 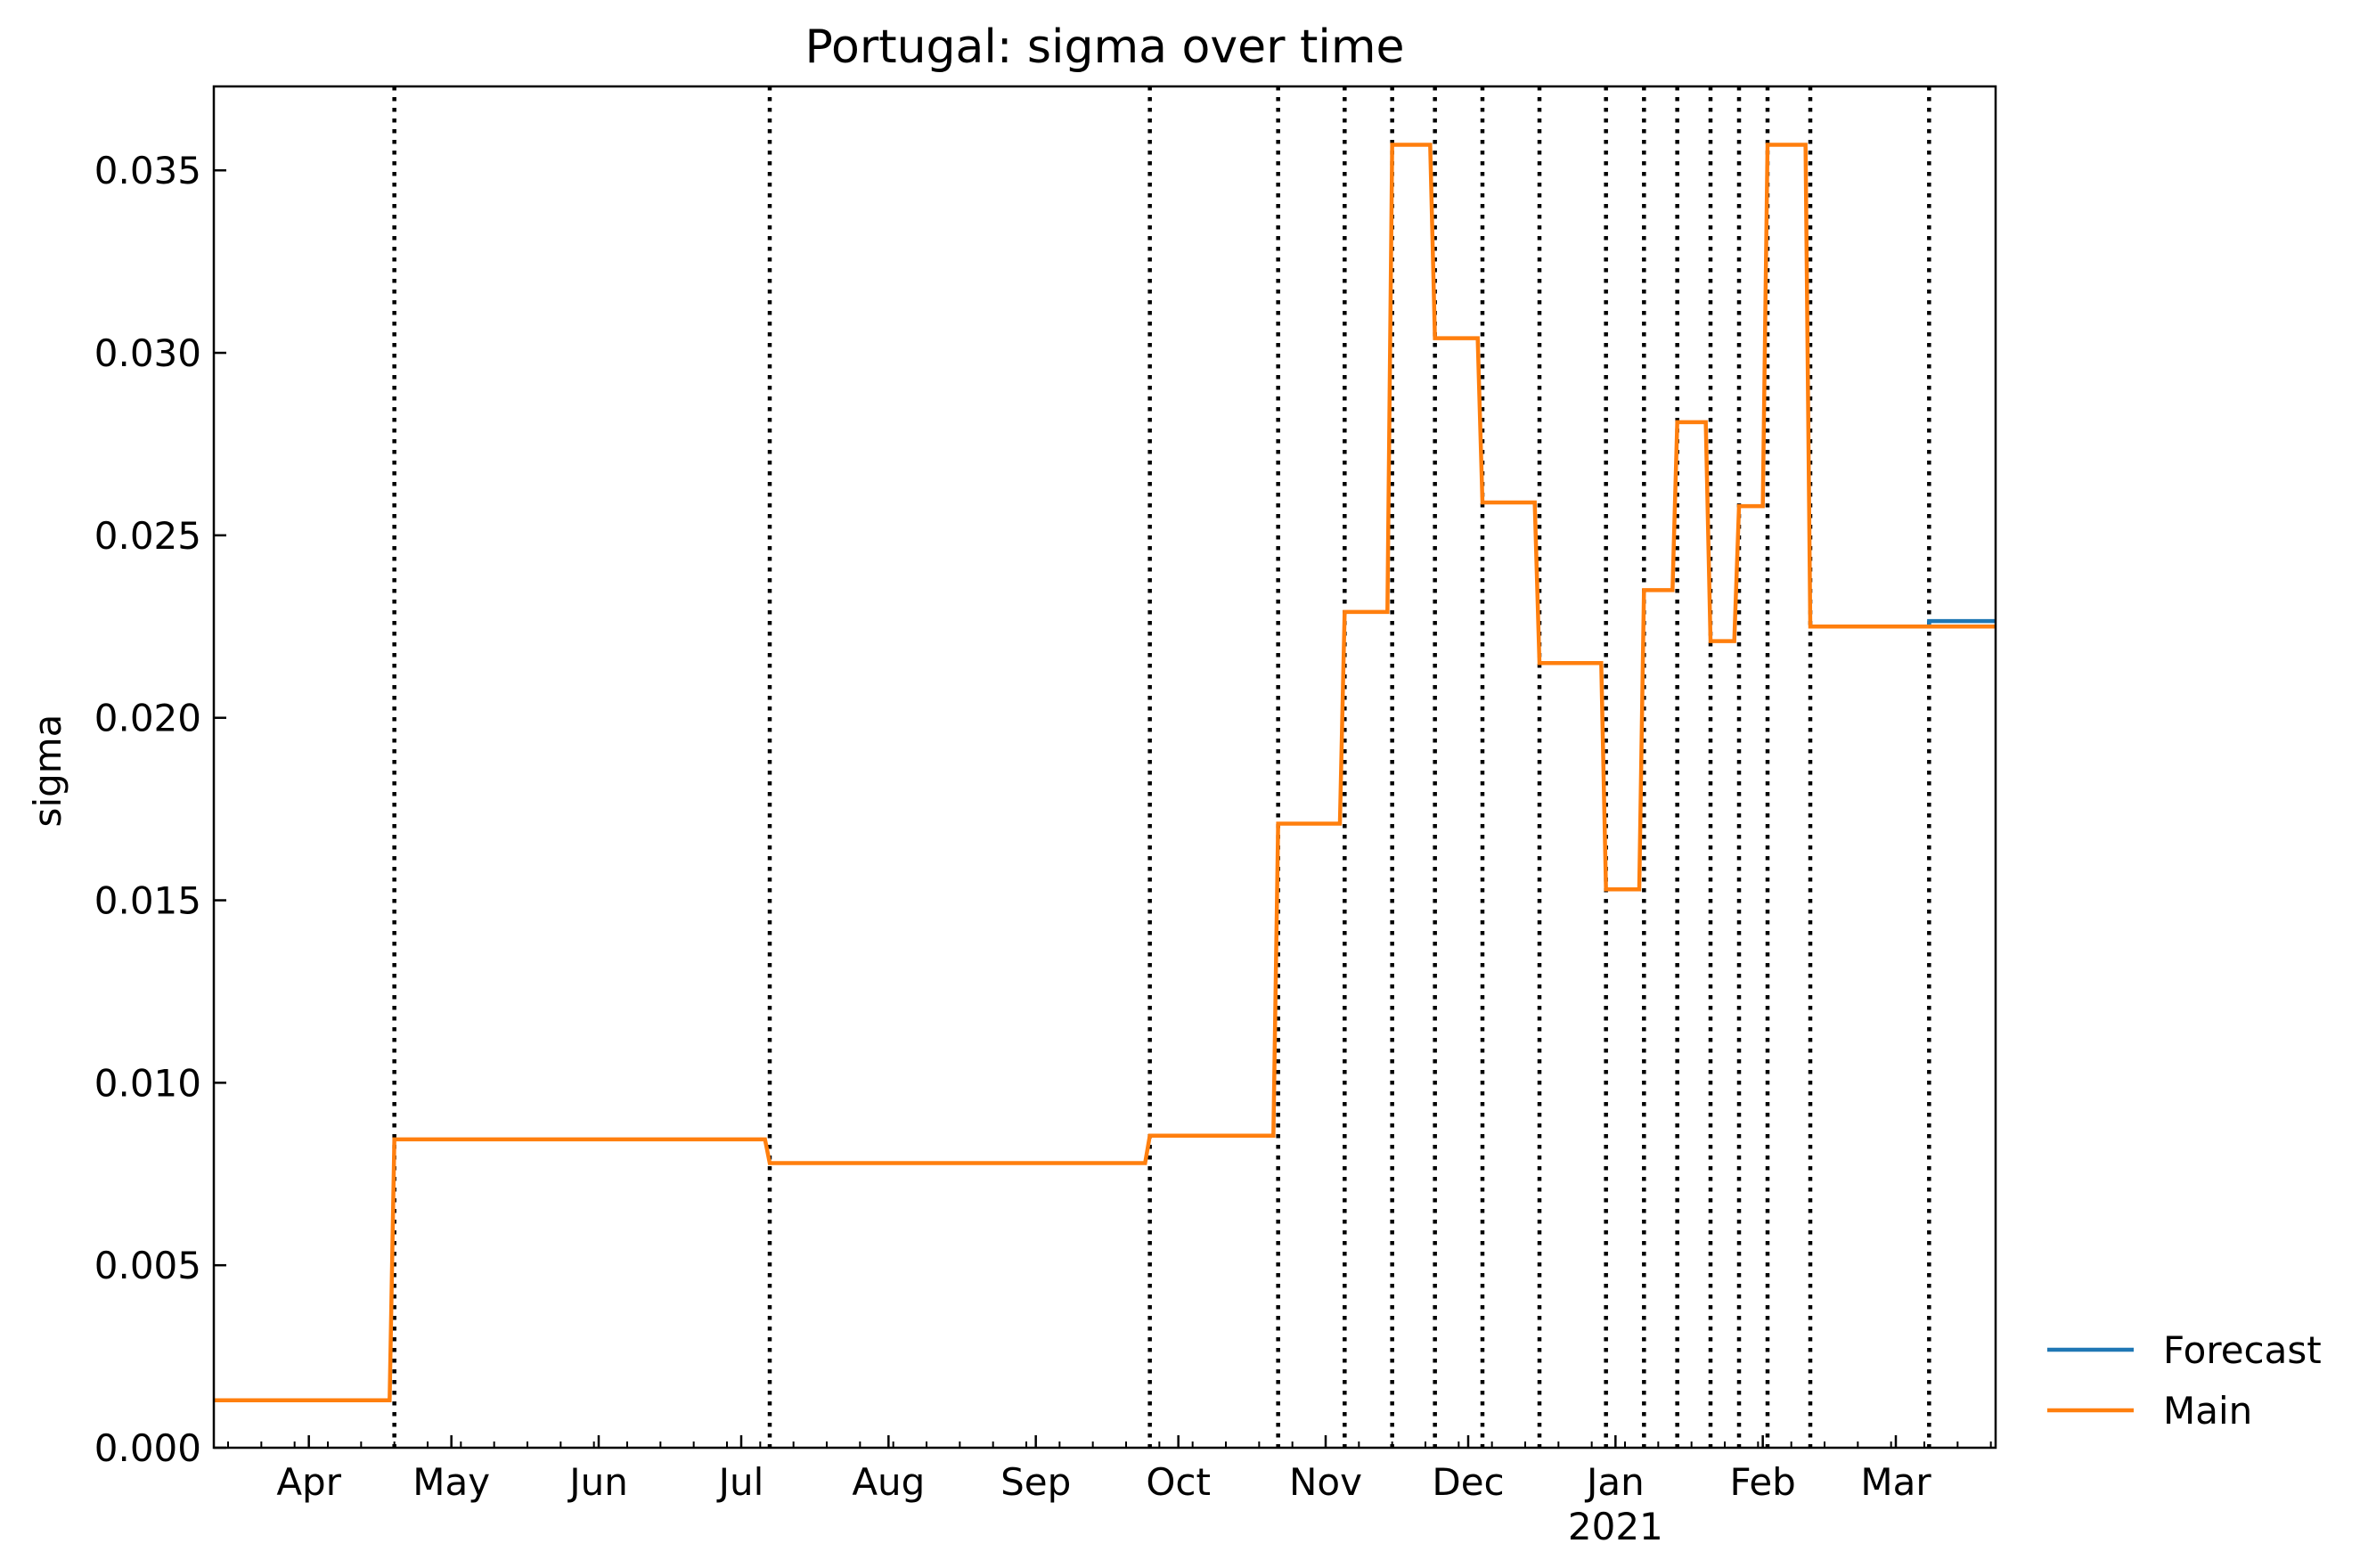 What do you see at coordinates (1895, 1482) in the screenshot?
I see `x-tick-label: Mar` at bounding box center [1895, 1482].